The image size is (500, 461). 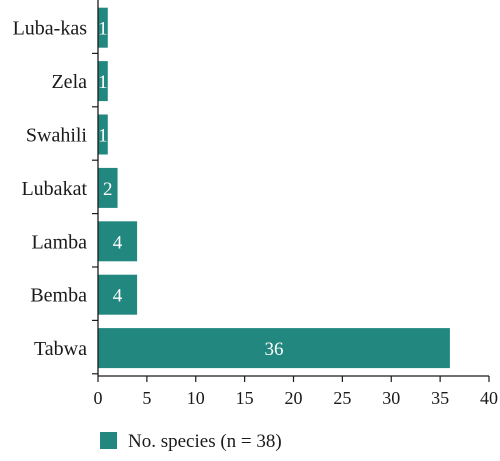 I want to click on bar-tabwa, so click(x=274, y=348).